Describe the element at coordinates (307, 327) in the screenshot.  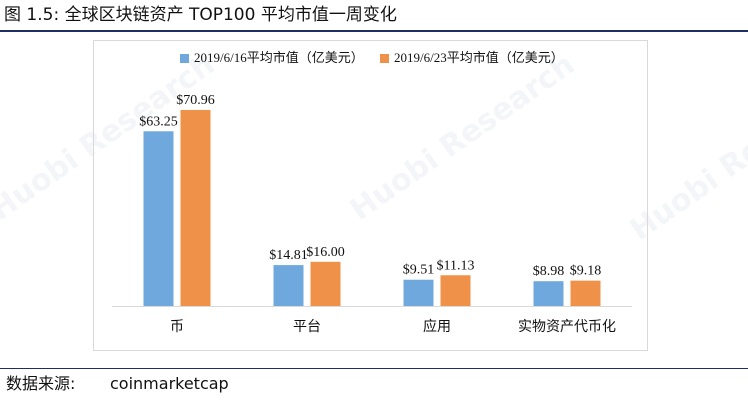
I see `x-tick-label-2: 平台` at that location.